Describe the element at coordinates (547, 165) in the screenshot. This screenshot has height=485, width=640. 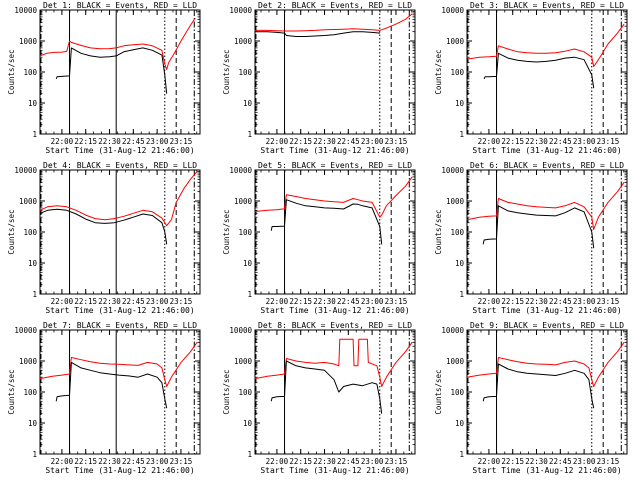
I see `chart-title: Det 6: BLACK = Events, RED = LLD` at that location.